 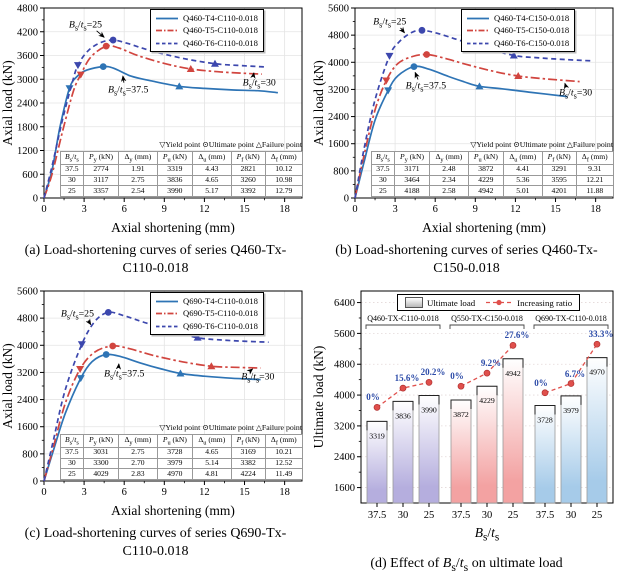 What do you see at coordinates (407, 378) in the screenshot?
I see `ratio-label: 15.6%` at bounding box center [407, 378].